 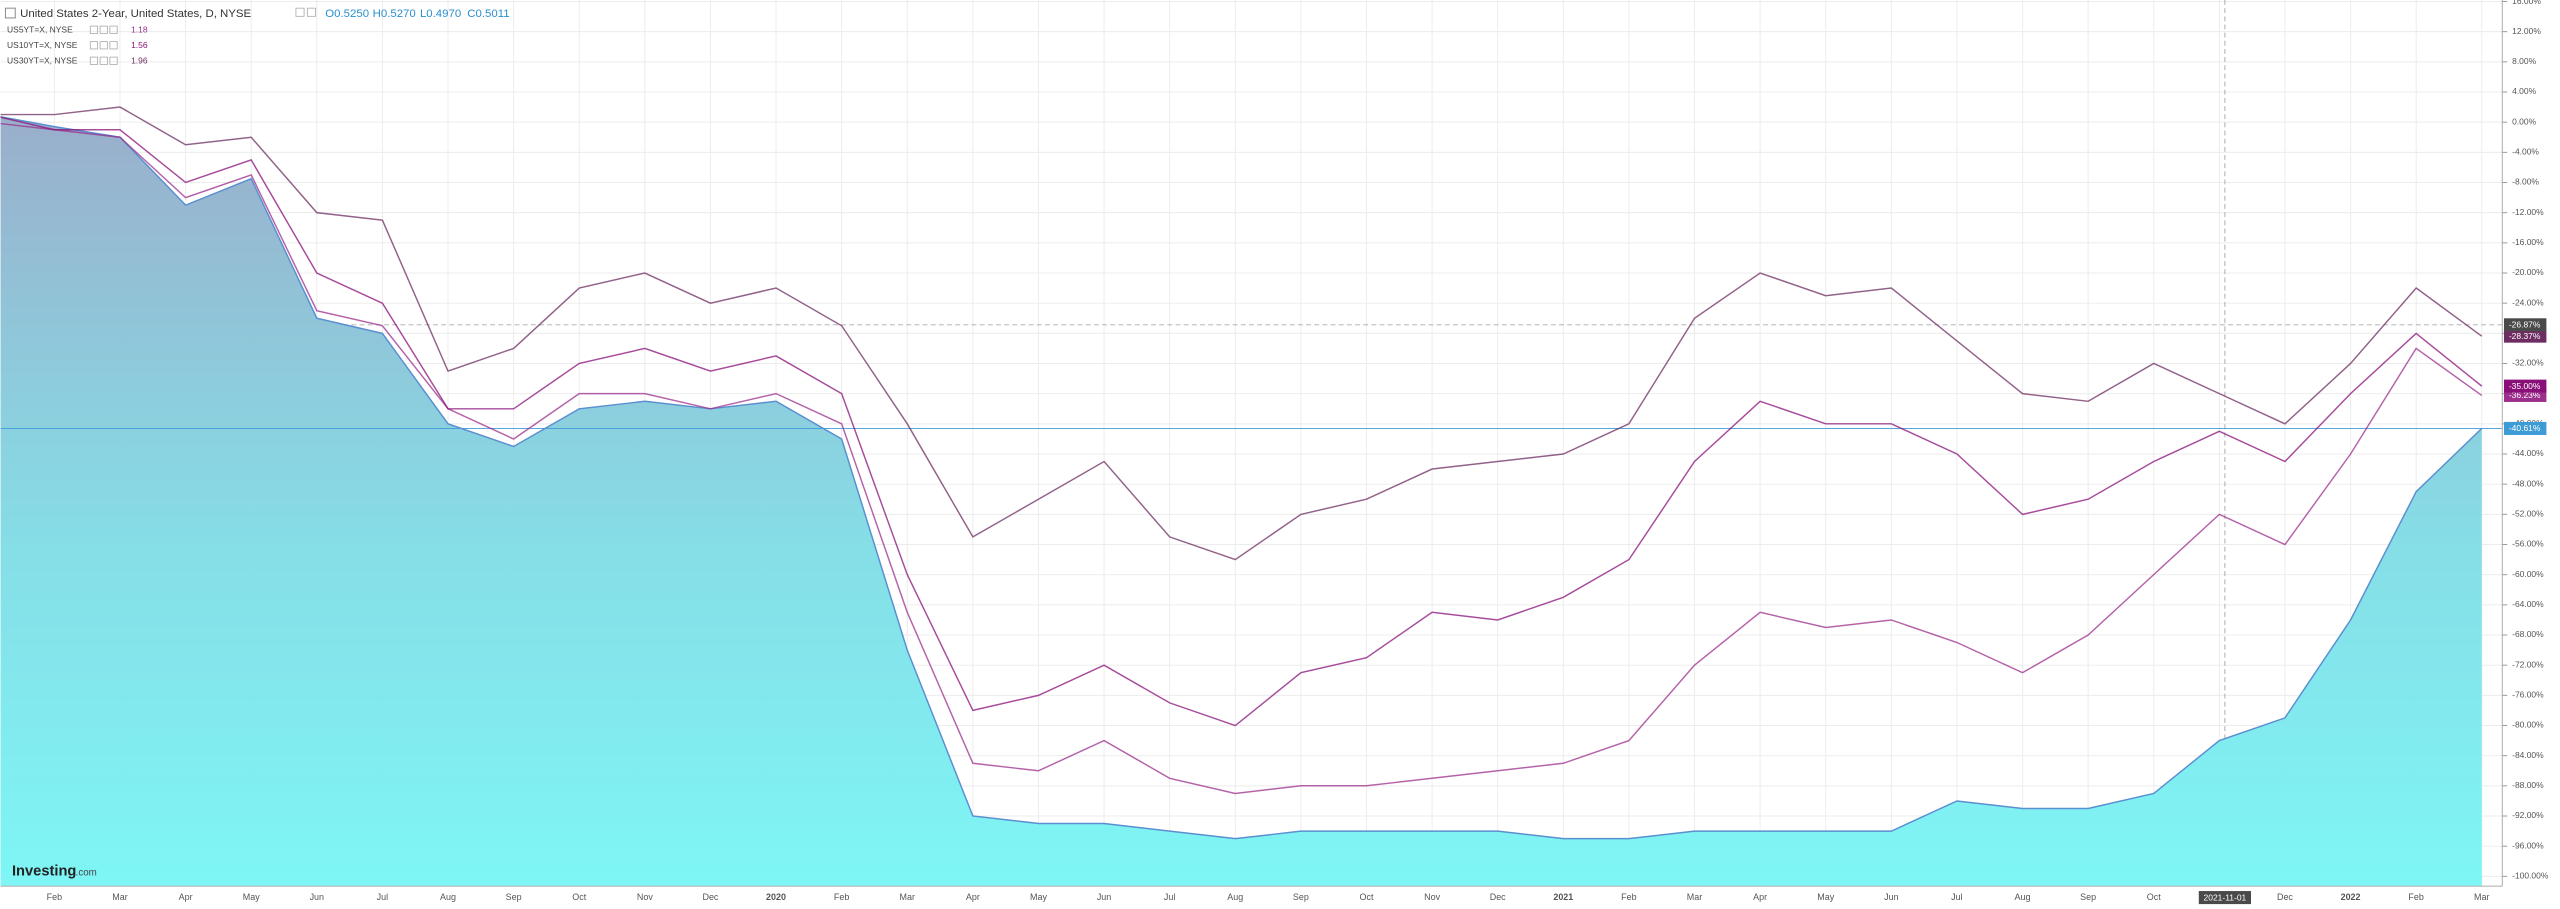 I want to click on x-tick-label: 2022, so click(x=2351, y=897).